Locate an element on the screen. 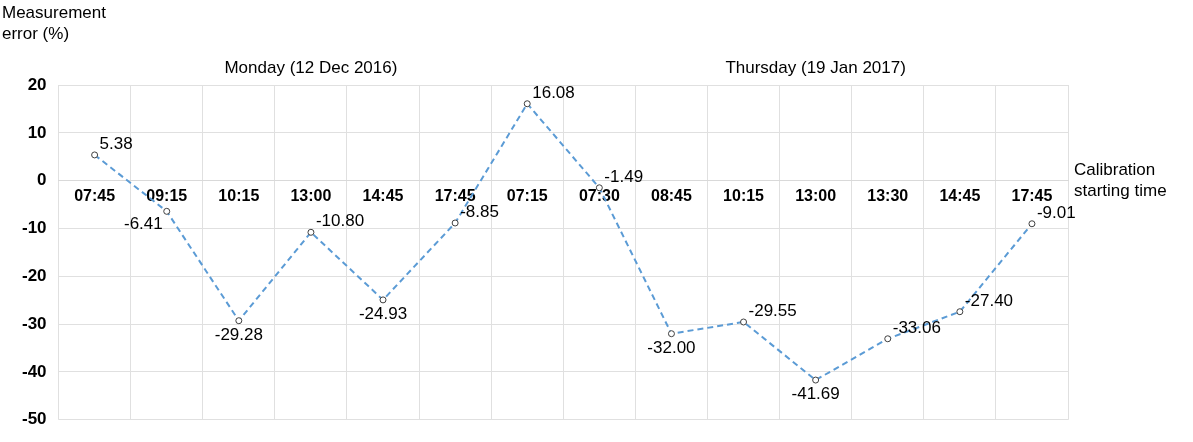  y-axis-title: Measurement error (%) is located at coordinates (54, 23).